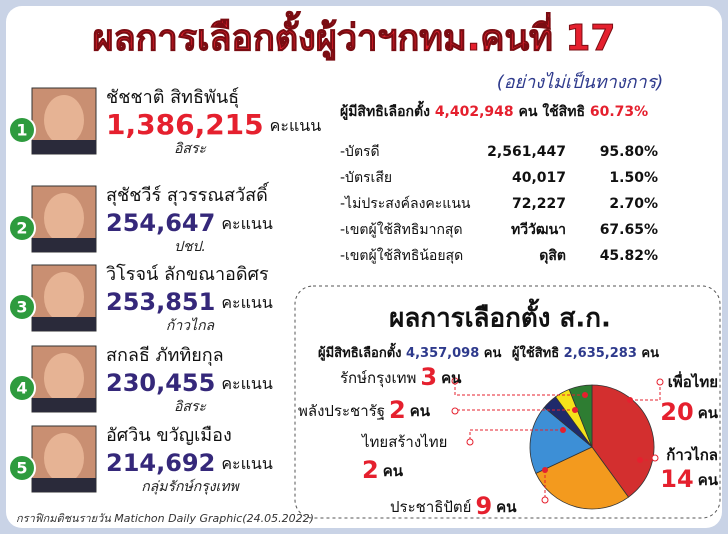 This screenshot has height=534, width=728. What do you see at coordinates (172, 97) in the screenshot?
I see `candidate-name: ชัชชาติ สิทธิพันธุ์` at bounding box center [172, 97].